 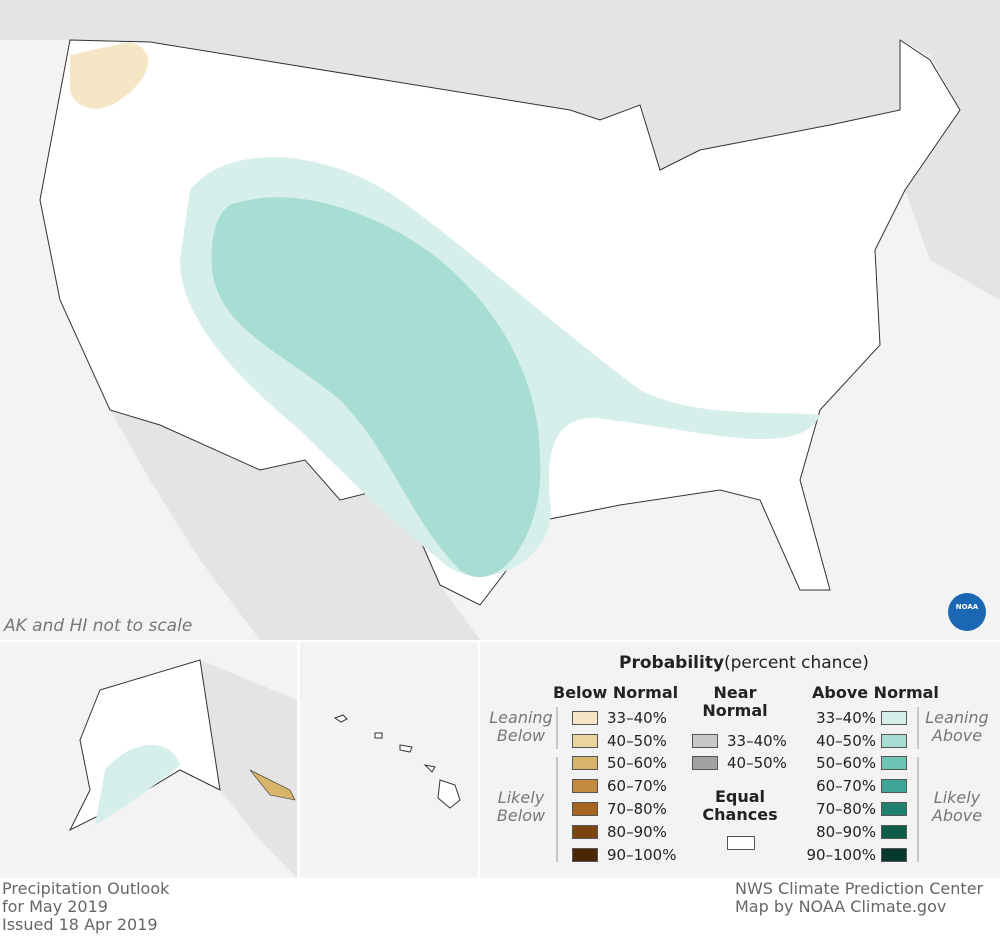 I want to click on group-label: Leaning Below, so click(x=521, y=726).